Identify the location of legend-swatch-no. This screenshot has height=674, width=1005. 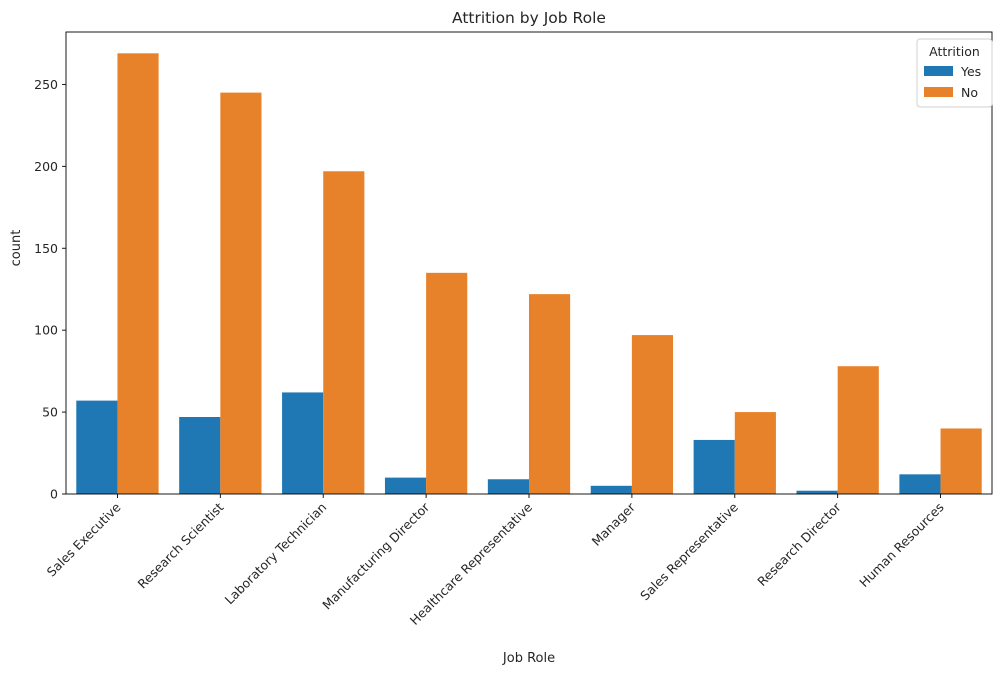
(938, 92).